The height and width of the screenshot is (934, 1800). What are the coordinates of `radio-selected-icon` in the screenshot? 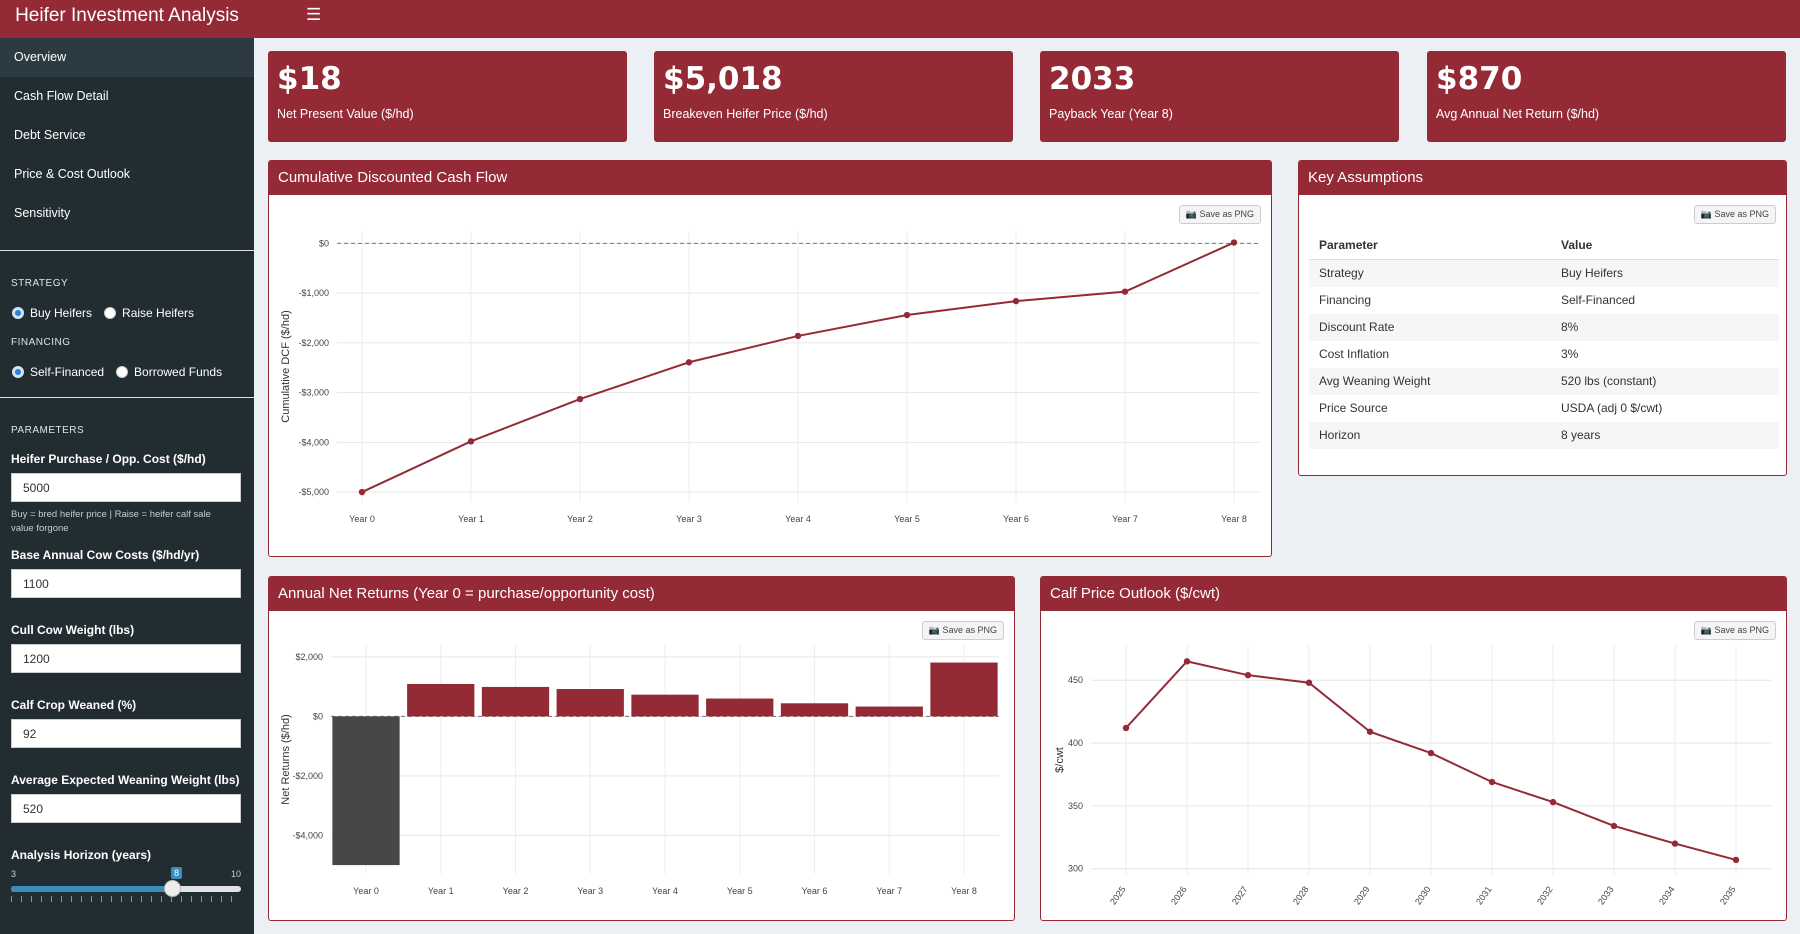 It's located at (18, 372).